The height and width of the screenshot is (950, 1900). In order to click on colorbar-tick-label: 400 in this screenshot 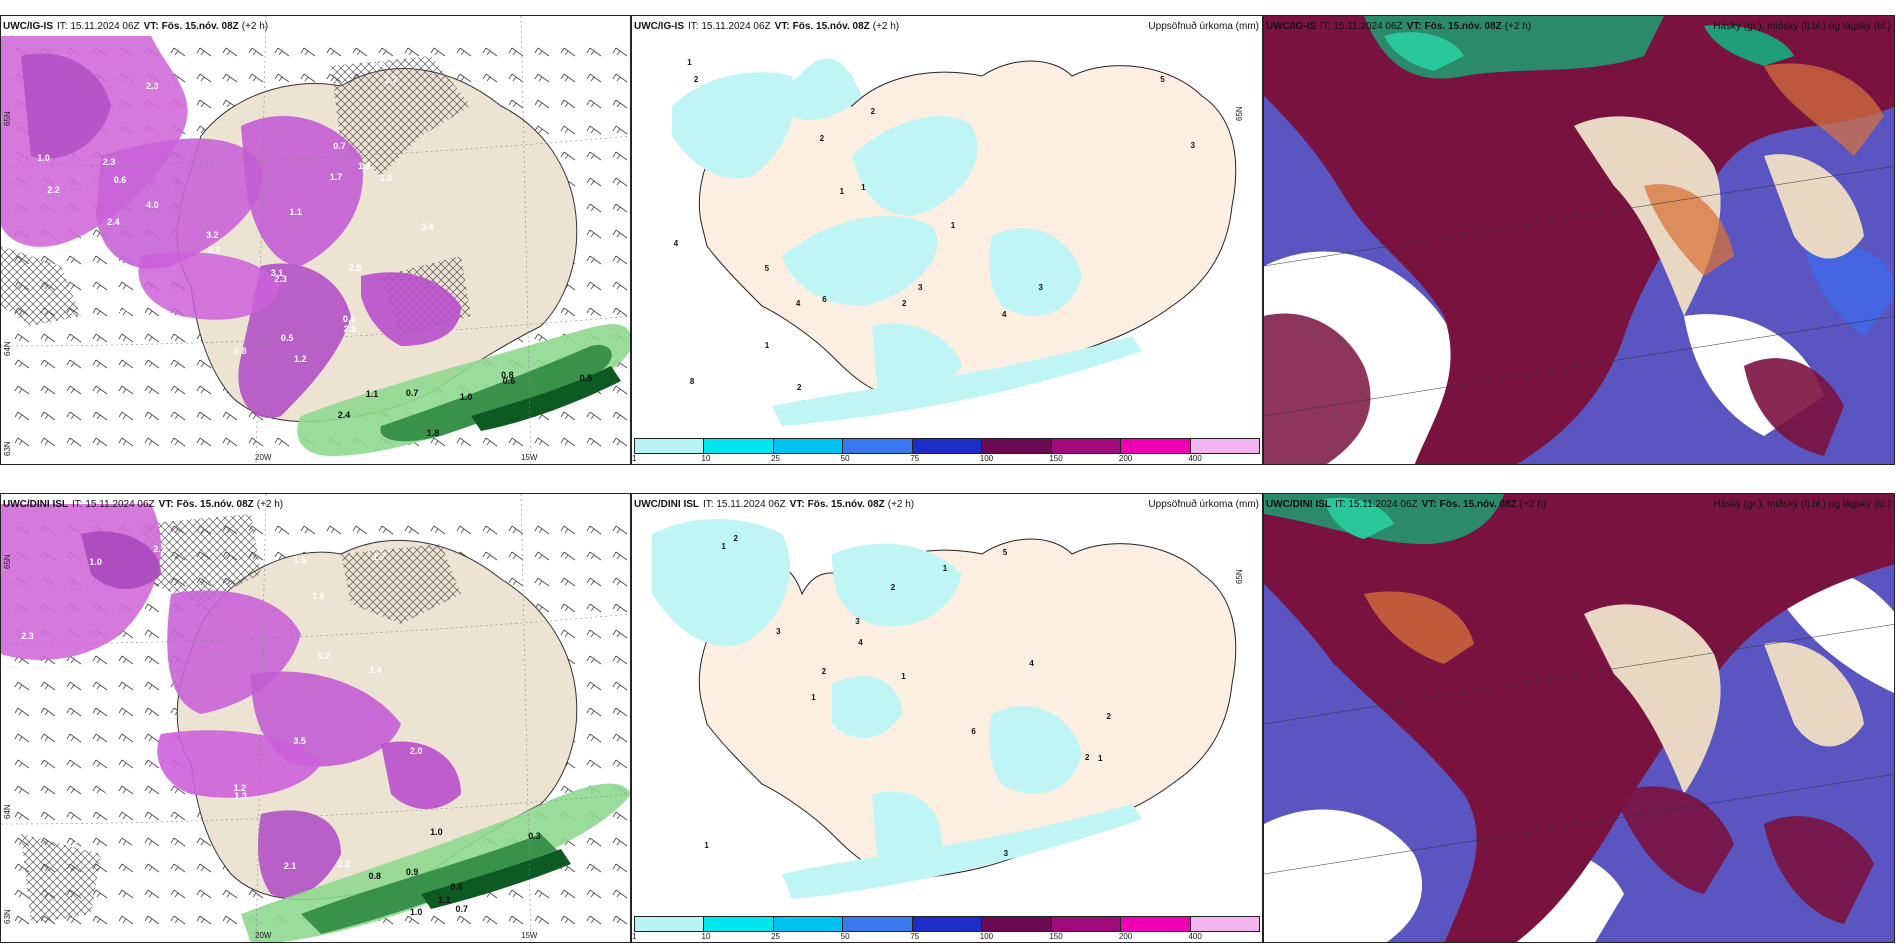, I will do `click(1195, 936)`.